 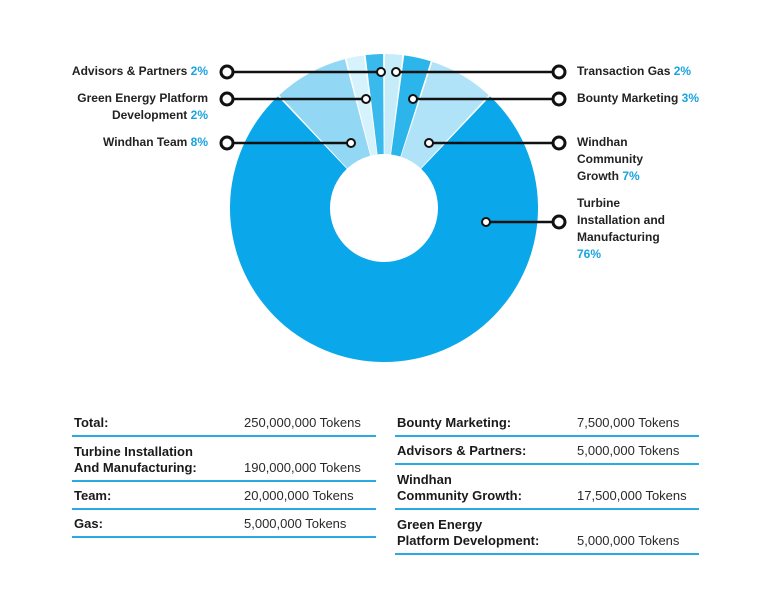 I want to click on callout-label: Transaction Gas 2%, so click(x=634, y=71).